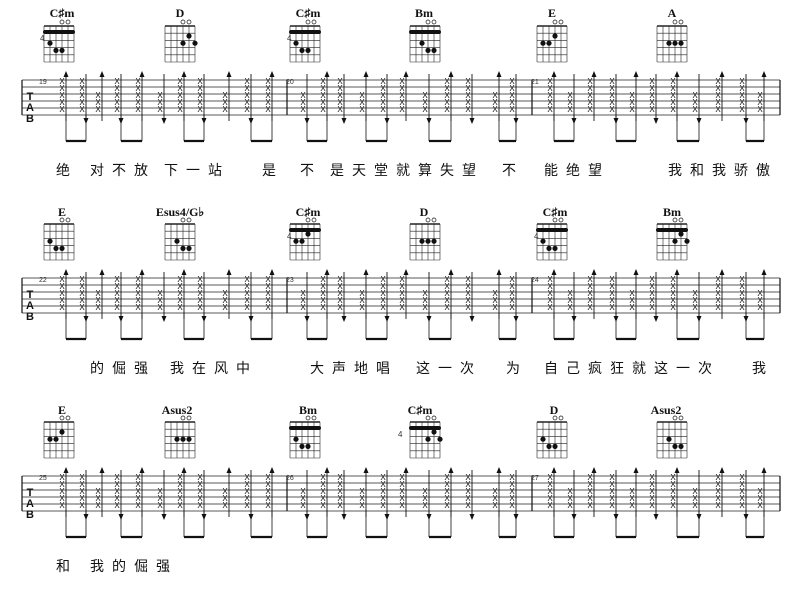  What do you see at coordinates (269, 171) in the screenshot?
I see `lyric-char: 是` at bounding box center [269, 171].